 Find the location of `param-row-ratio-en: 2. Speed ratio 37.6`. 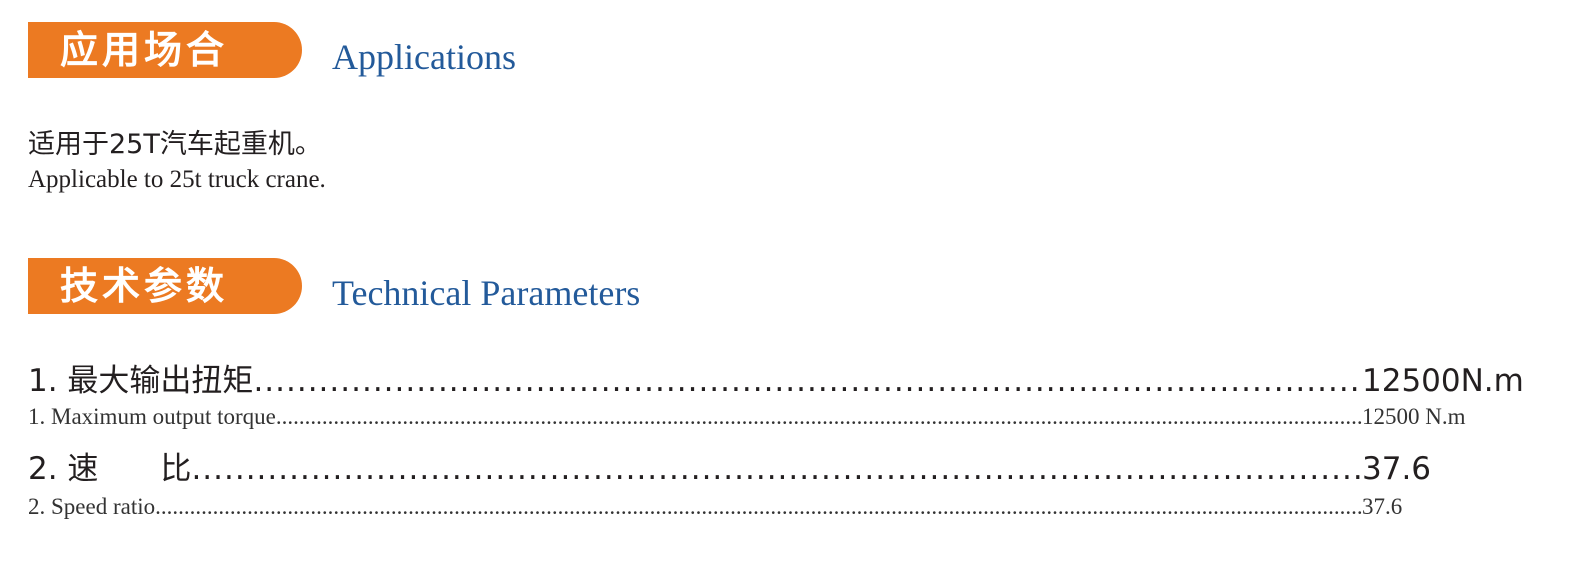

param-row-ratio-en: 2. Speed ratio 37.6 is located at coordinates (715, 507).